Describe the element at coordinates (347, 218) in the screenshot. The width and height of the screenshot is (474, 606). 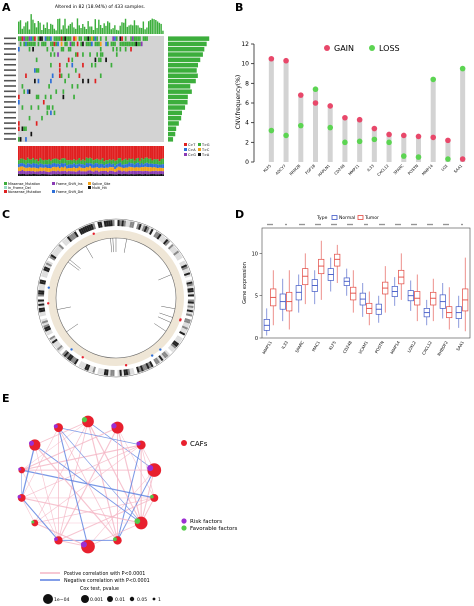
I see `box-legend-normal-label: Normal` at that location.